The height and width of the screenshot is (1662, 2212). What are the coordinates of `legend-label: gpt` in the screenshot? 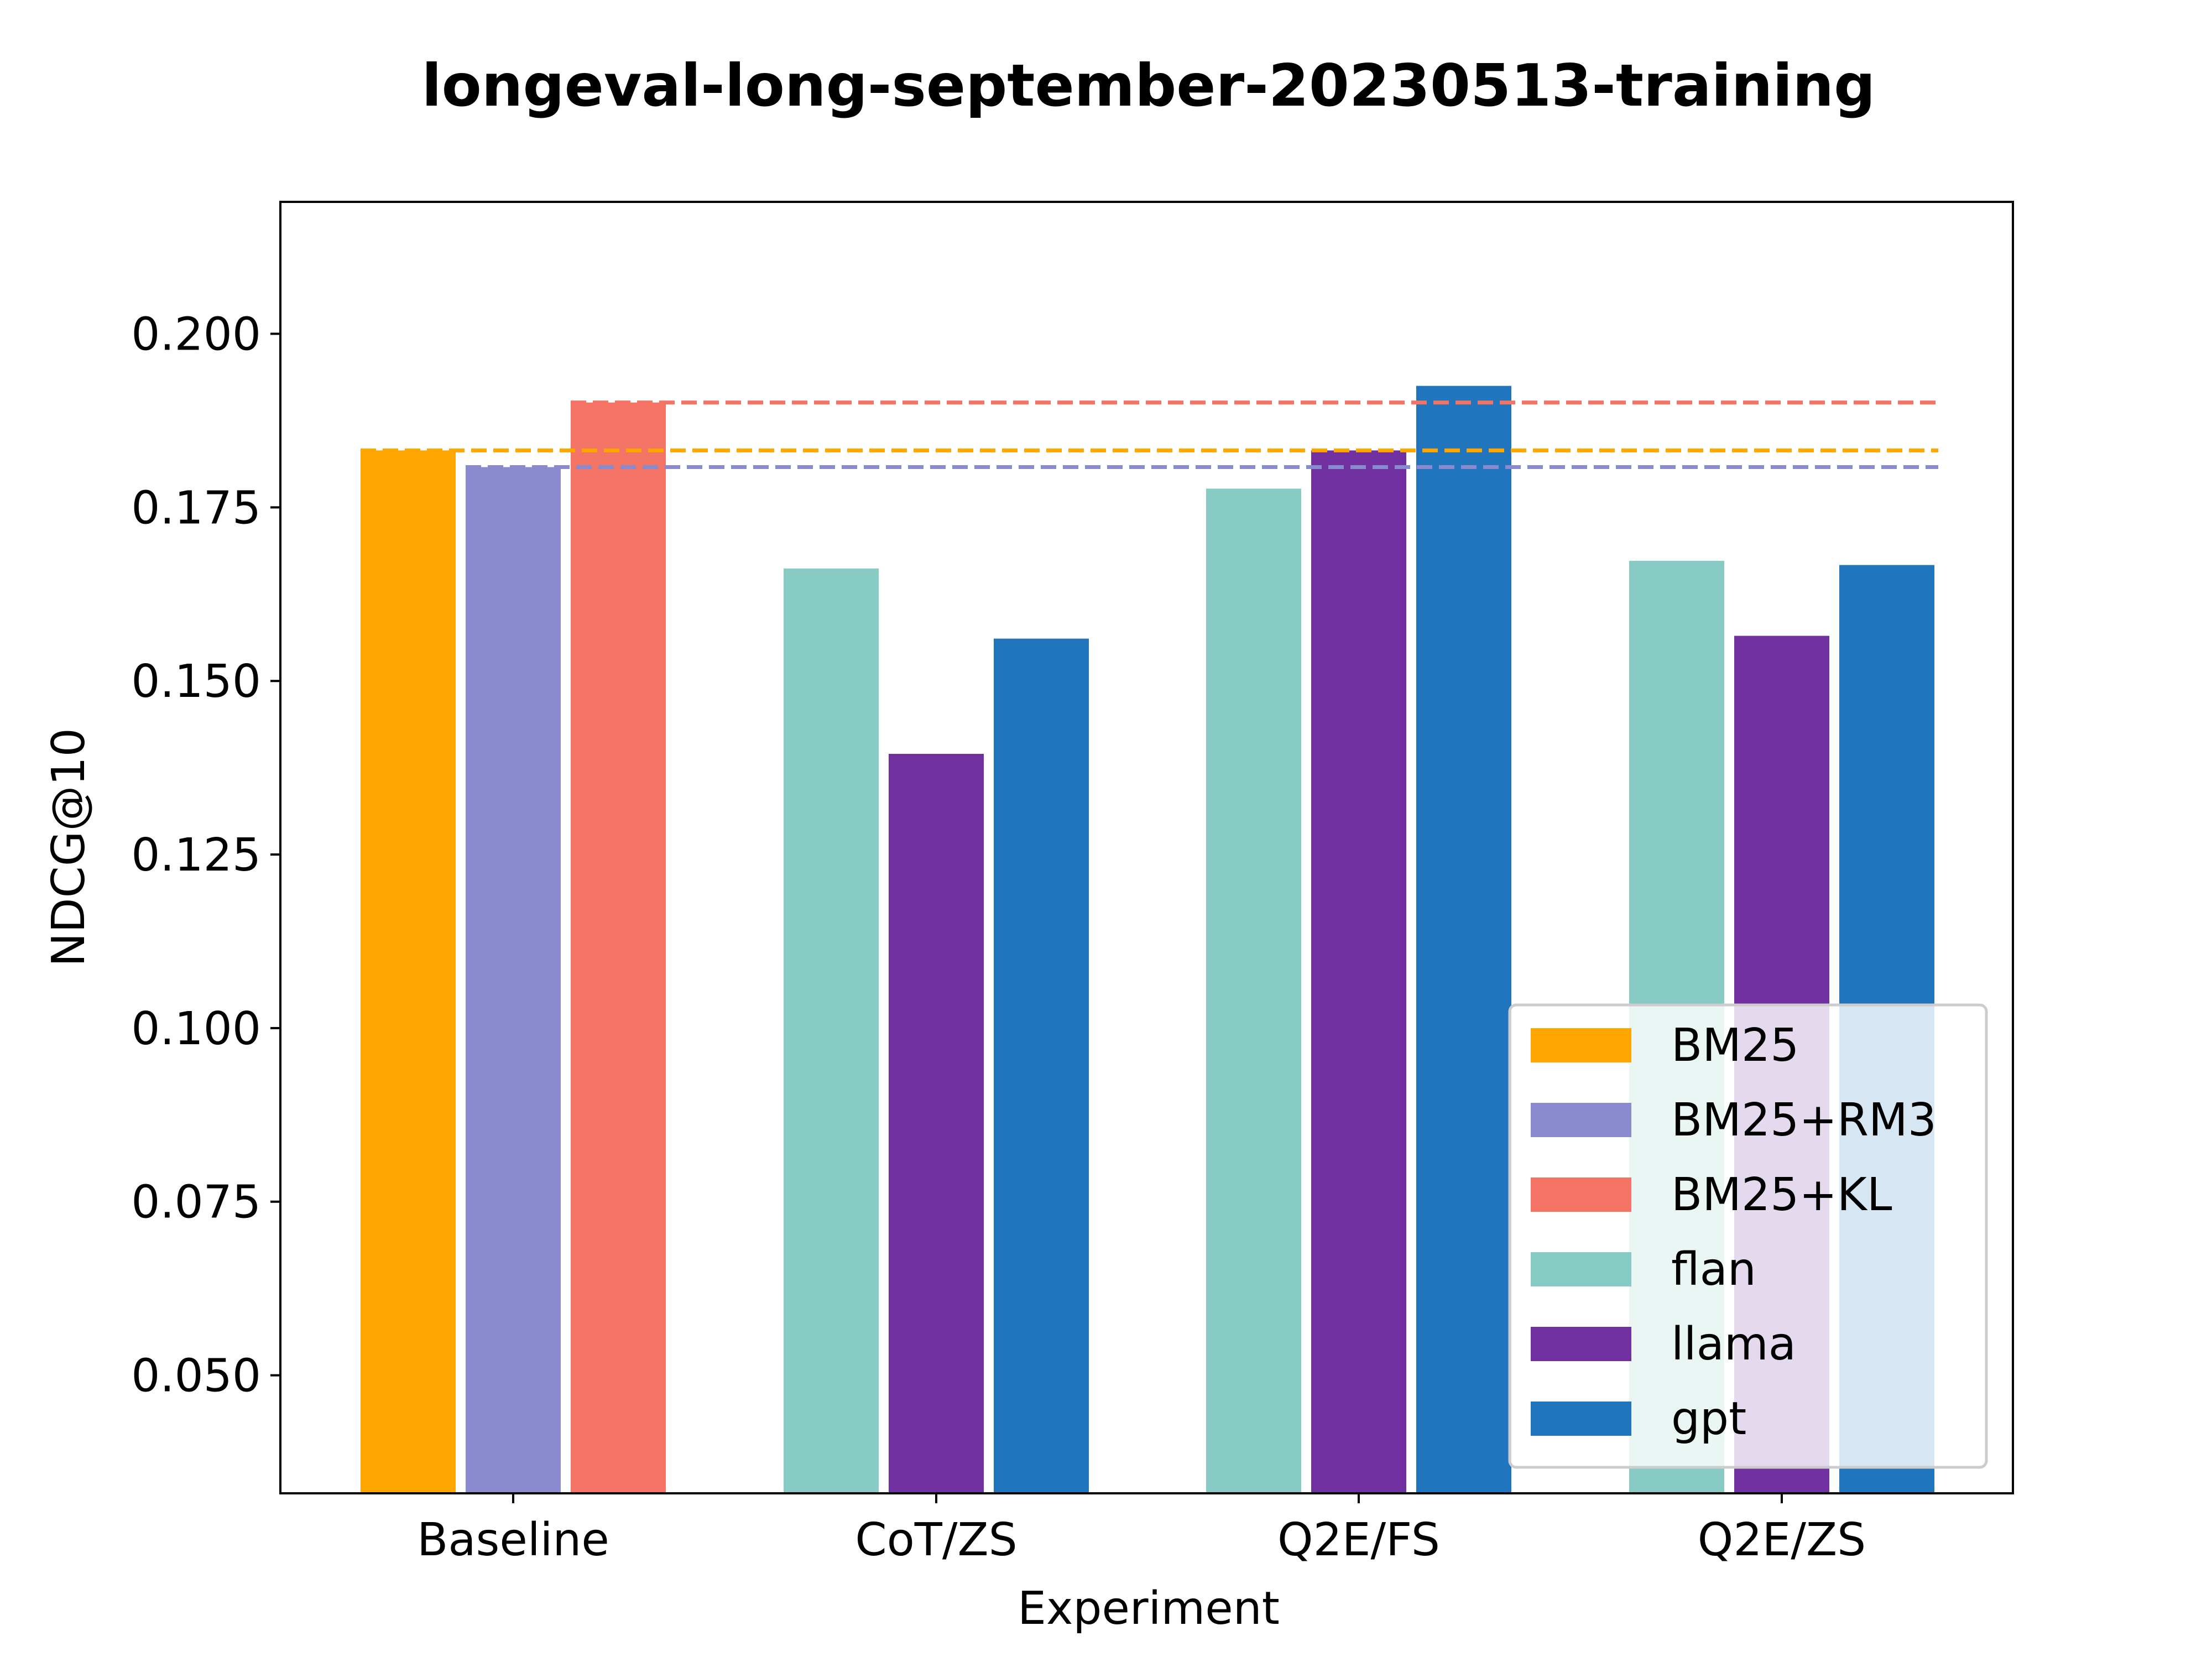 It's located at (1709, 1419).